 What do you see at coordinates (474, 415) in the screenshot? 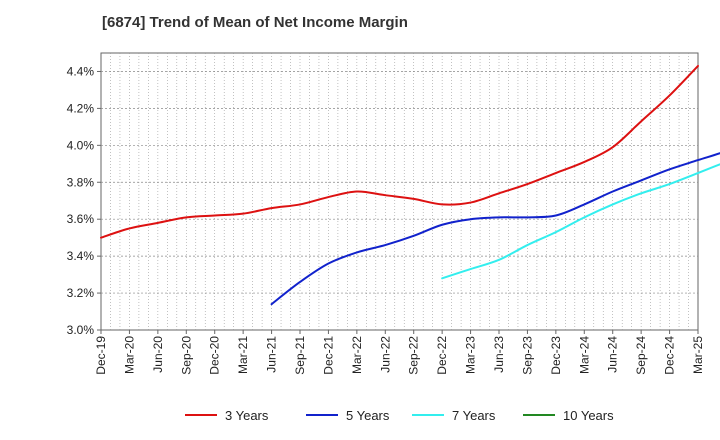
I see `legend-label-7-years: 7 Years` at bounding box center [474, 415].